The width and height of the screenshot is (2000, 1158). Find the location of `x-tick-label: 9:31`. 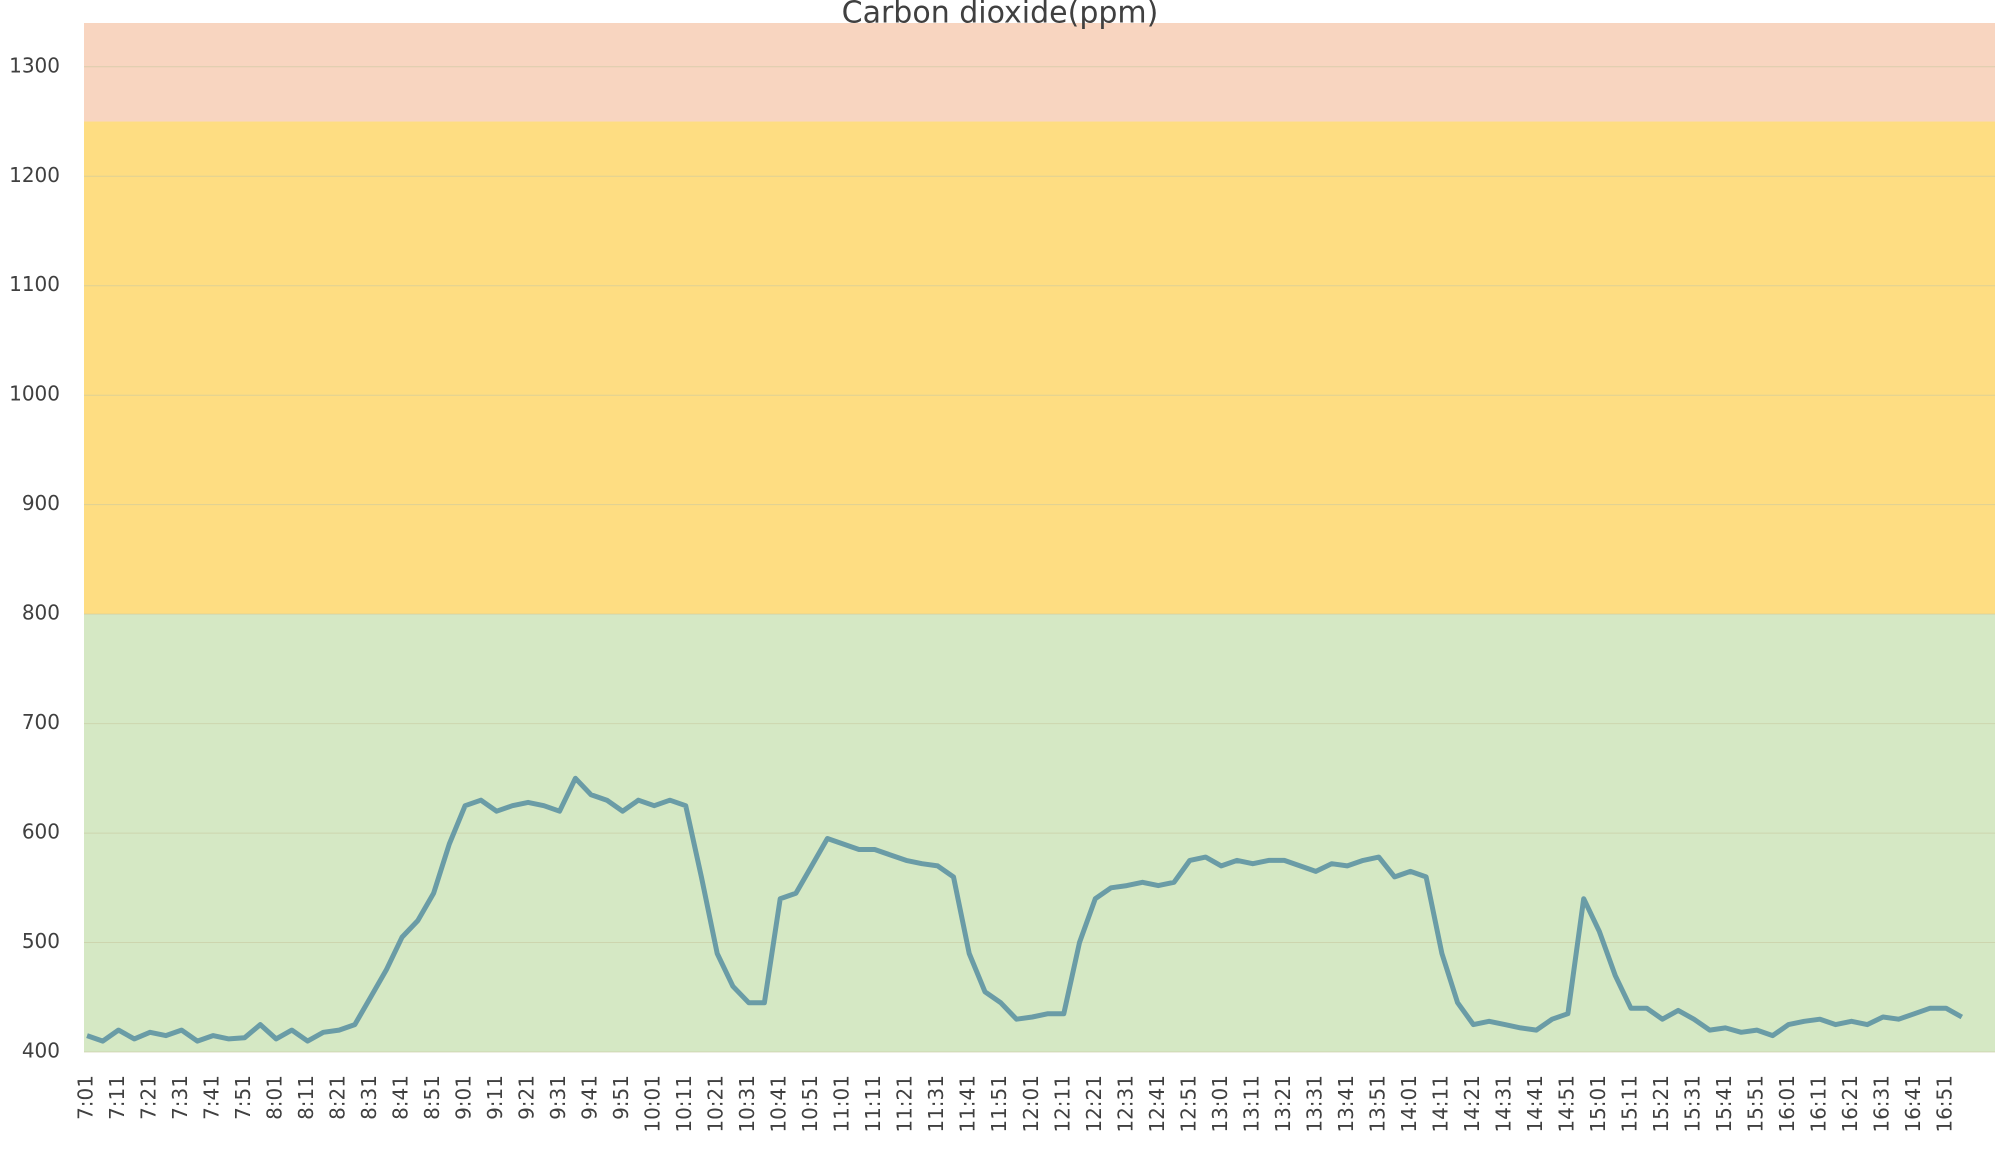

x-tick-label: 9:31 is located at coordinates (558, 1097).